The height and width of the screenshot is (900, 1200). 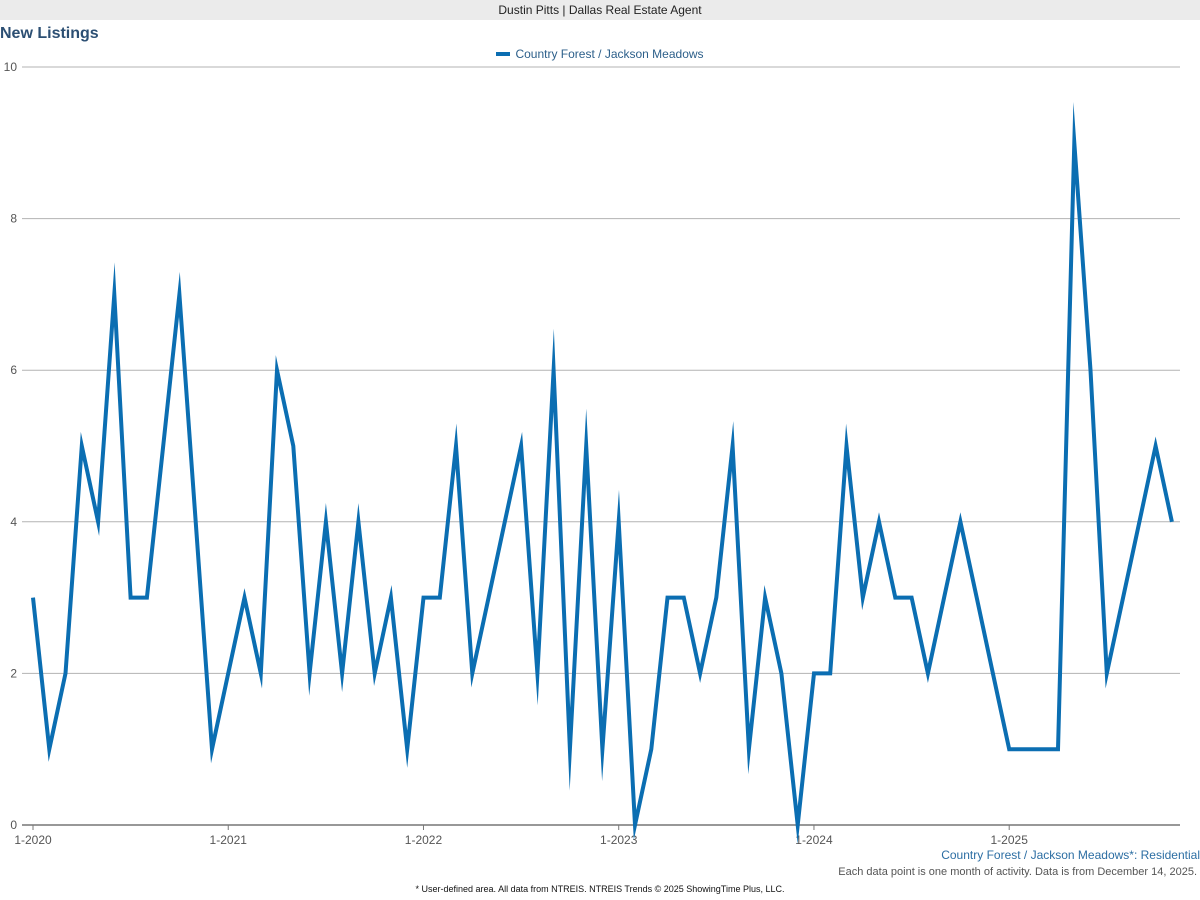 What do you see at coordinates (619, 840) in the screenshot?
I see `x-tick-label: 1-2023` at bounding box center [619, 840].